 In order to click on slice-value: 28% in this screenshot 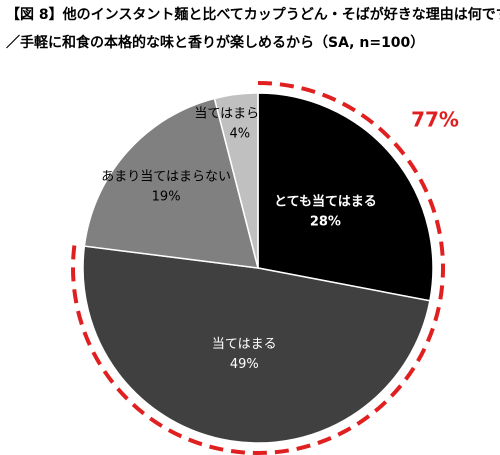, I will do `click(325, 222)`.